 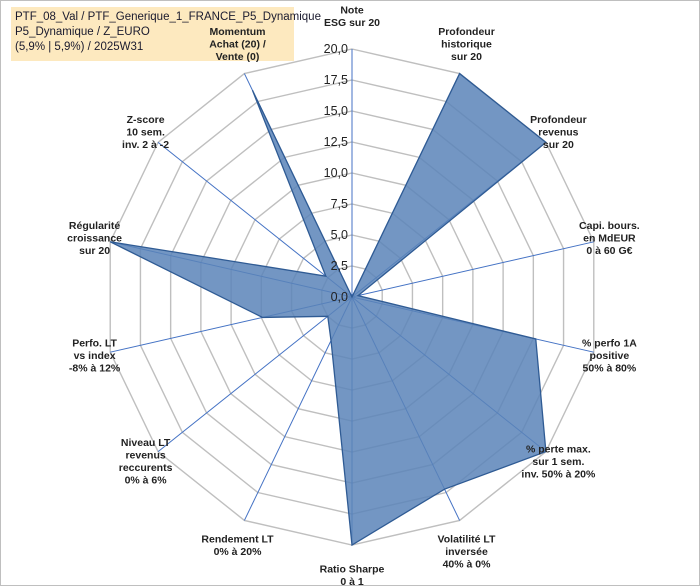 I want to click on tick-label-2: 5,0, so click(x=339, y=235).